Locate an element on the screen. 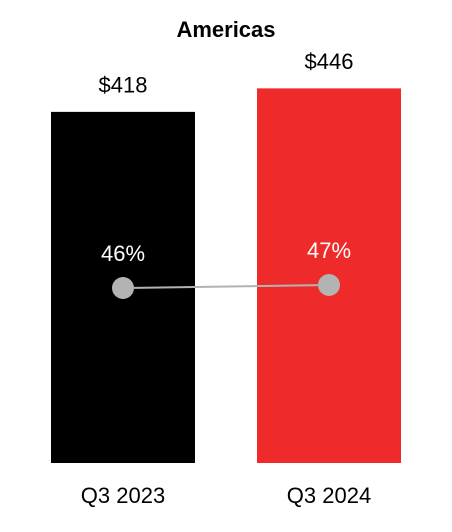  x-tick-label: Q3 2024 is located at coordinates (329, 495).